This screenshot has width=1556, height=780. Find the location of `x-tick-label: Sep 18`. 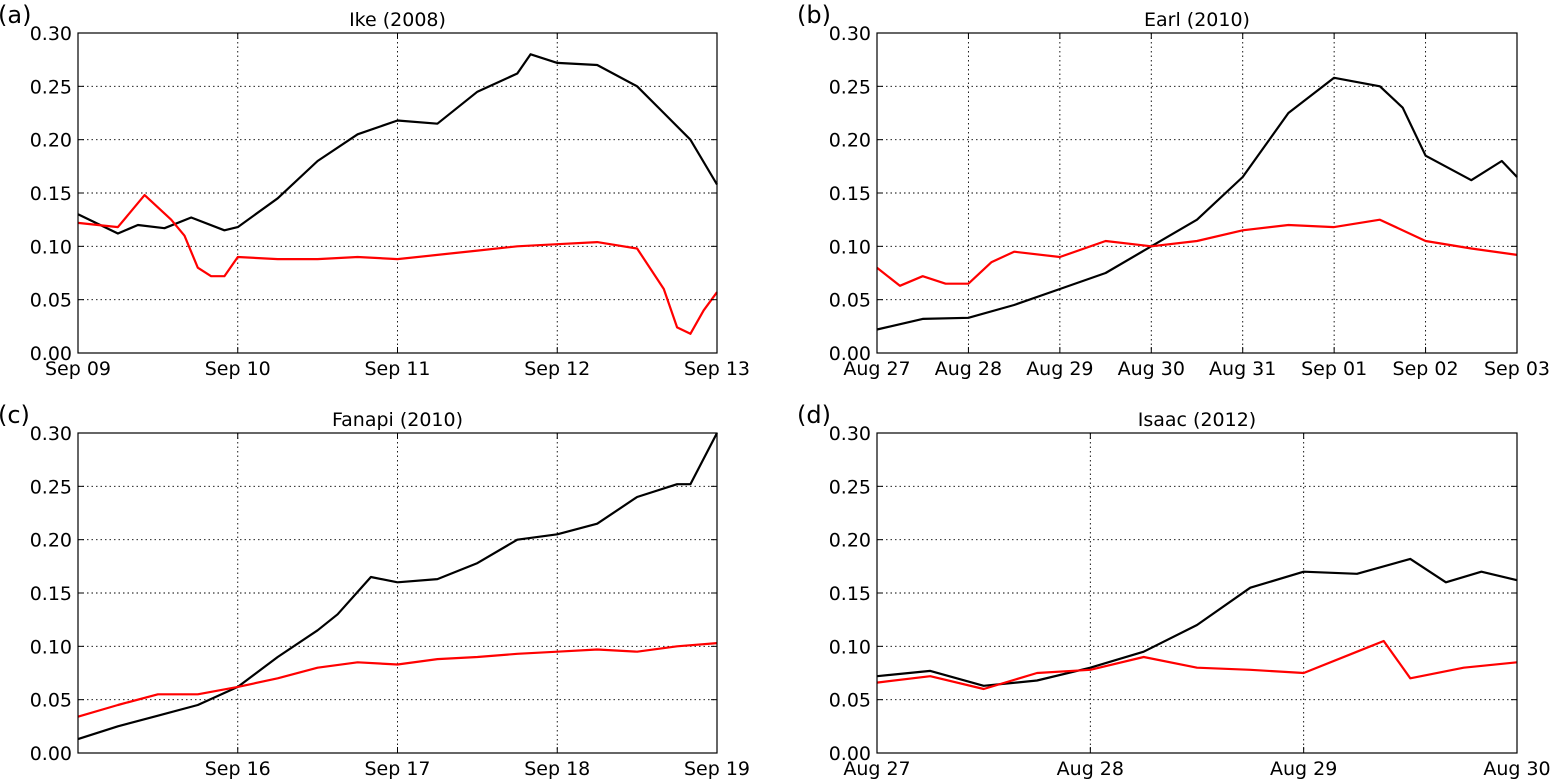

x-tick-label: Sep 18 is located at coordinates (557, 769).